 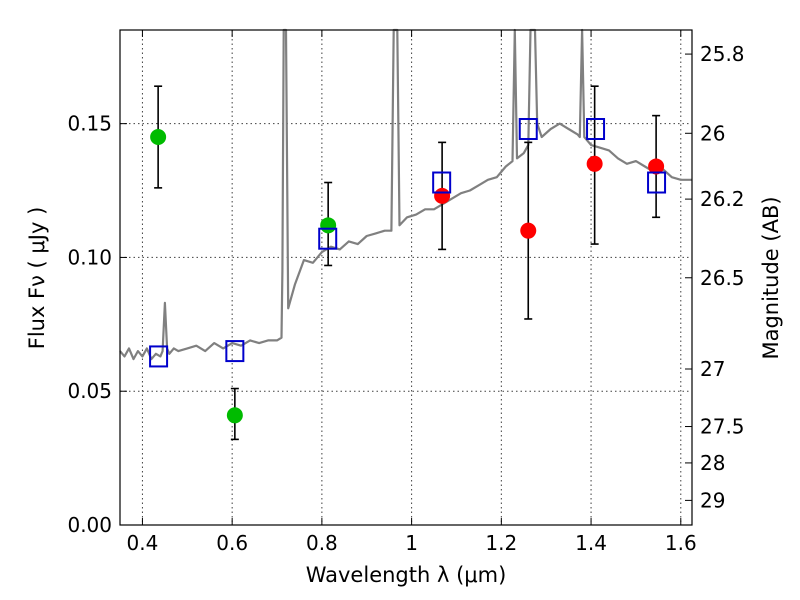 What do you see at coordinates (712, 500) in the screenshot?
I see `y2-tick-label: 29` at bounding box center [712, 500].